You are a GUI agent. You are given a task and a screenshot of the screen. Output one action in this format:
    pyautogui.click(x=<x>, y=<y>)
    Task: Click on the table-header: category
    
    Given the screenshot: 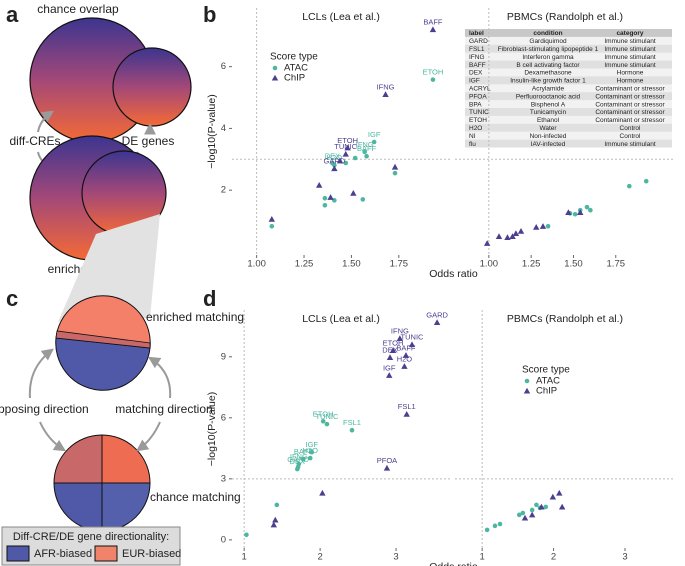 What is the action you would take?
    pyautogui.click(x=629, y=33)
    